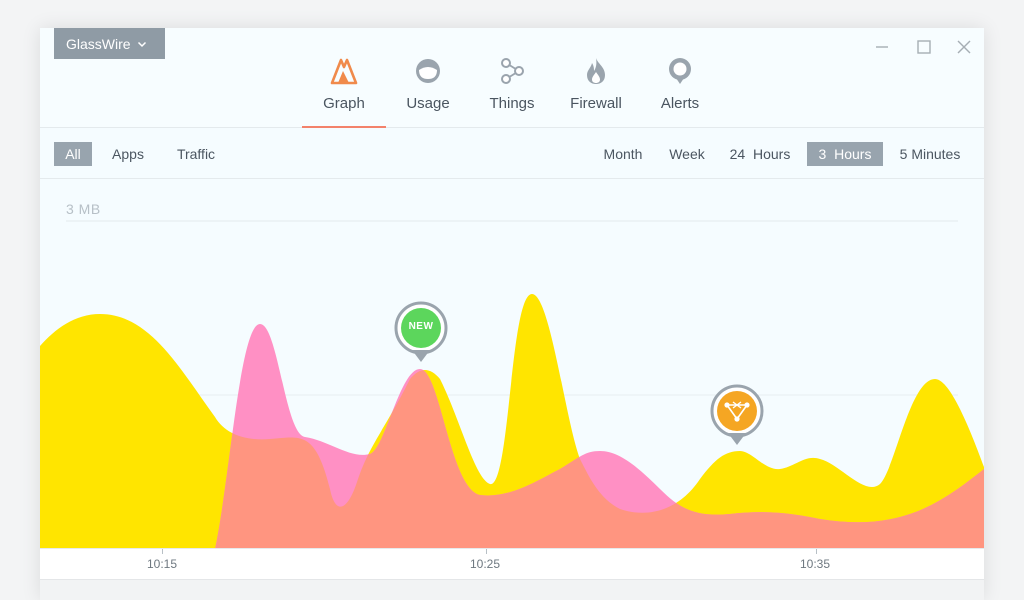  I want to click on range-5-minutes: 5 Minutes, so click(930, 154).